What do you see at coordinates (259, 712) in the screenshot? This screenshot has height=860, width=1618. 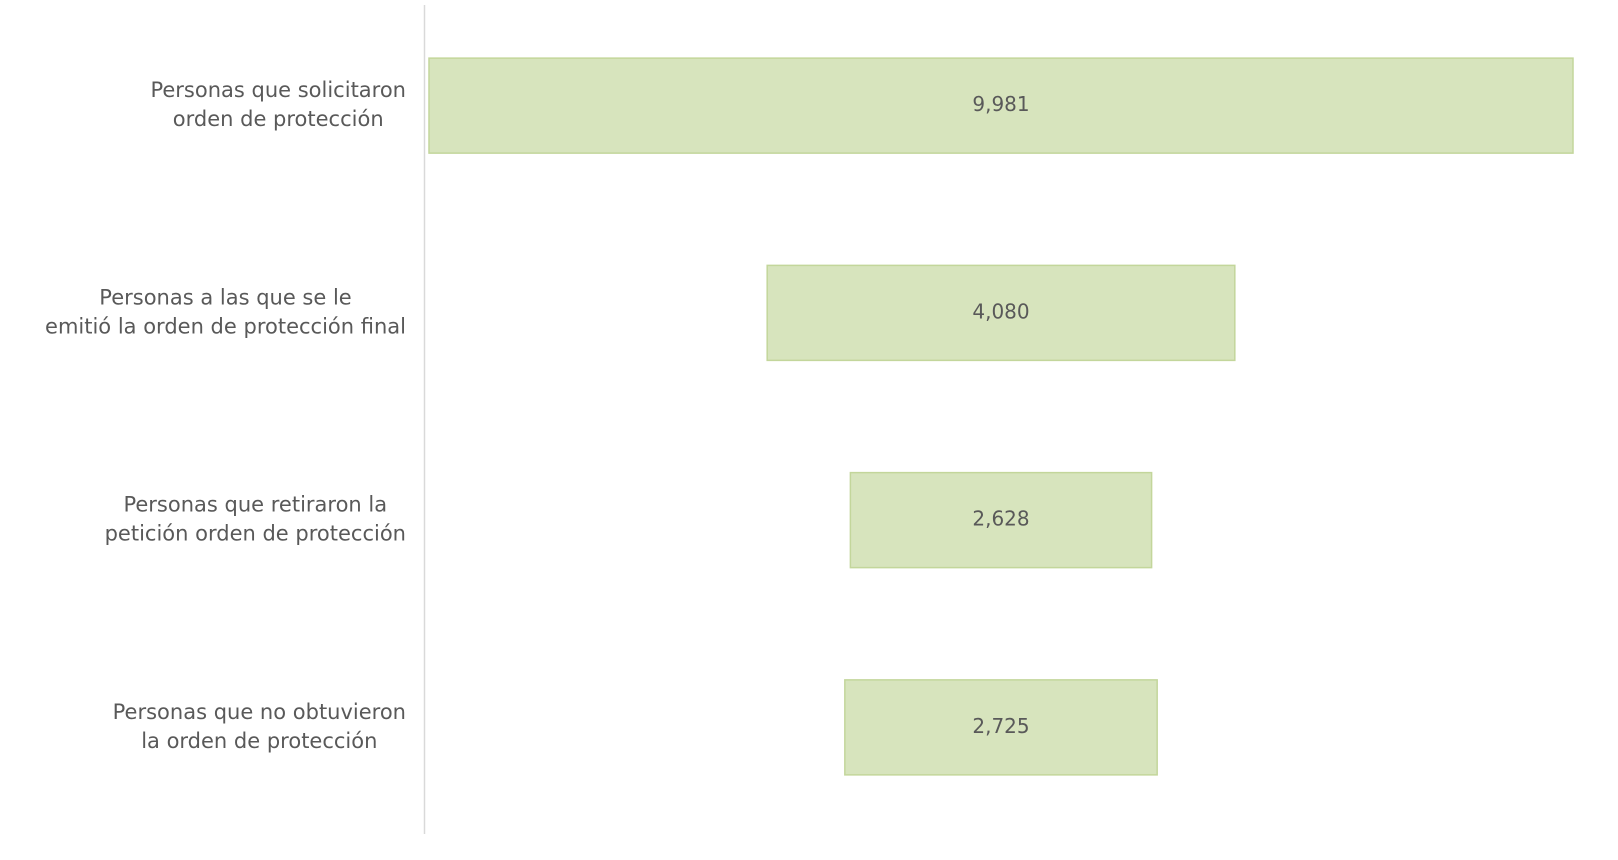 I see `category-label-line: Personas que no obtuvieron` at bounding box center [259, 712].